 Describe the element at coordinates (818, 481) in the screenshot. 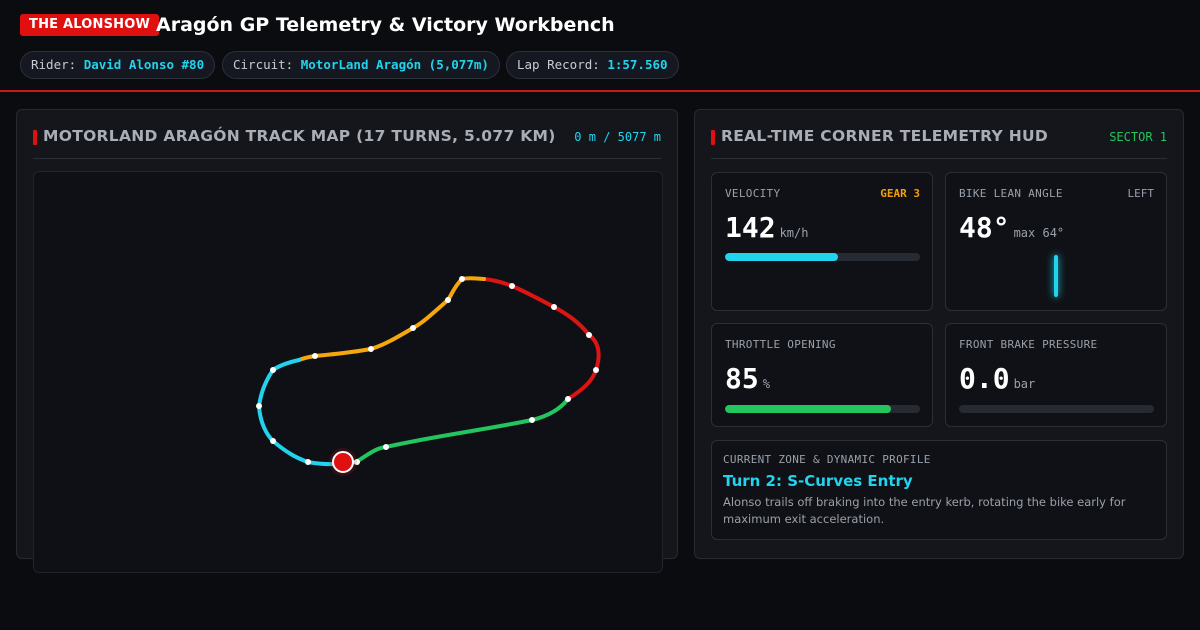

I see `zone-title: Turn 2: S-Curves Entry` at that location.